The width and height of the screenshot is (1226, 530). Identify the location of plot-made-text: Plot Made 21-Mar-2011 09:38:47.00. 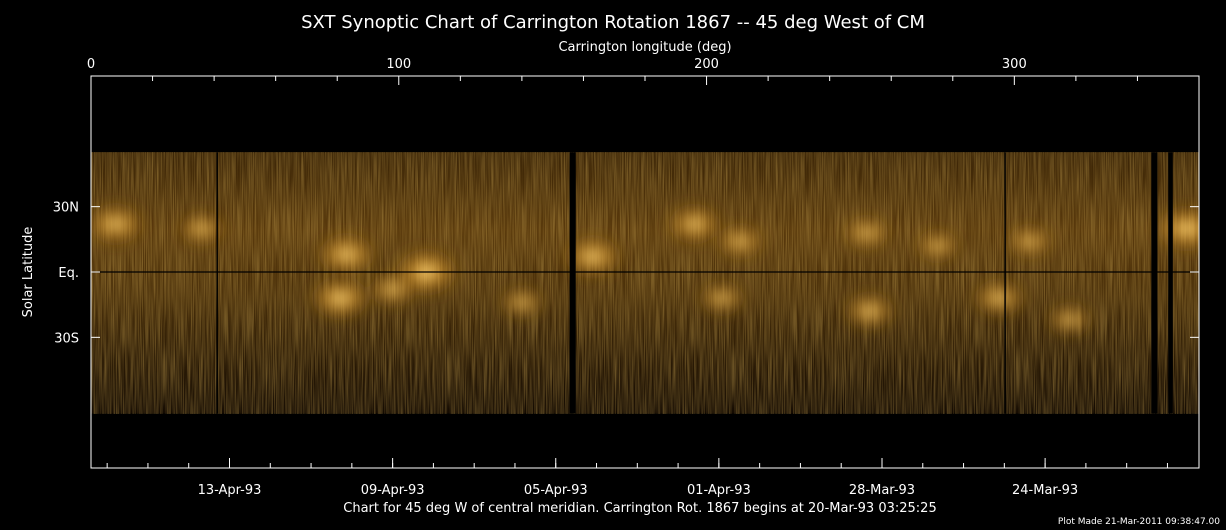
(1139, 522).